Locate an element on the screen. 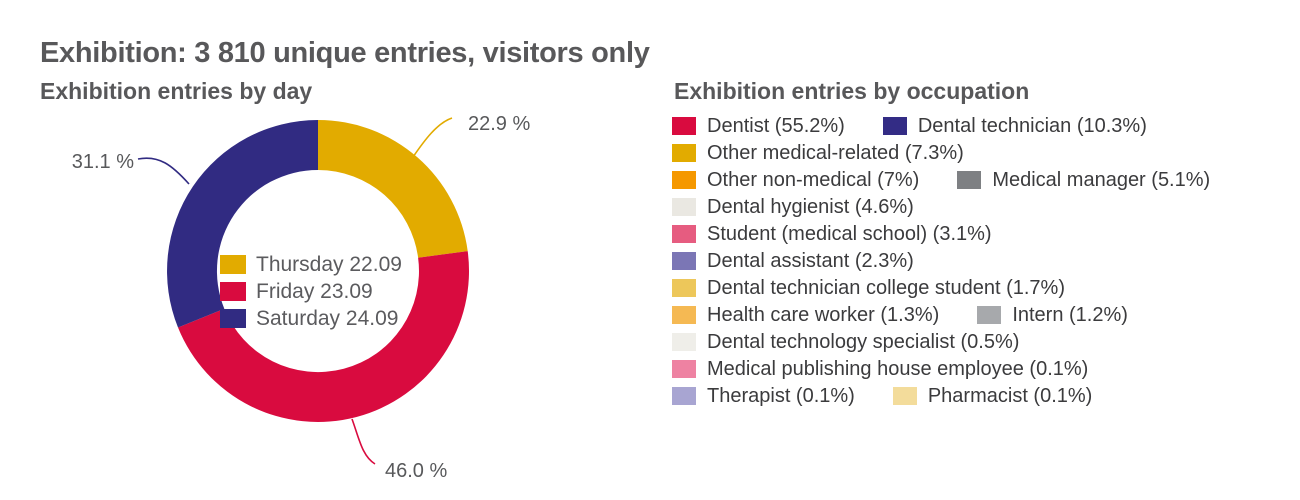 The width and height of the screenshot is (1300, 500). day-legend-label: Thursday 22.09 is located at coordinates (329, 264).